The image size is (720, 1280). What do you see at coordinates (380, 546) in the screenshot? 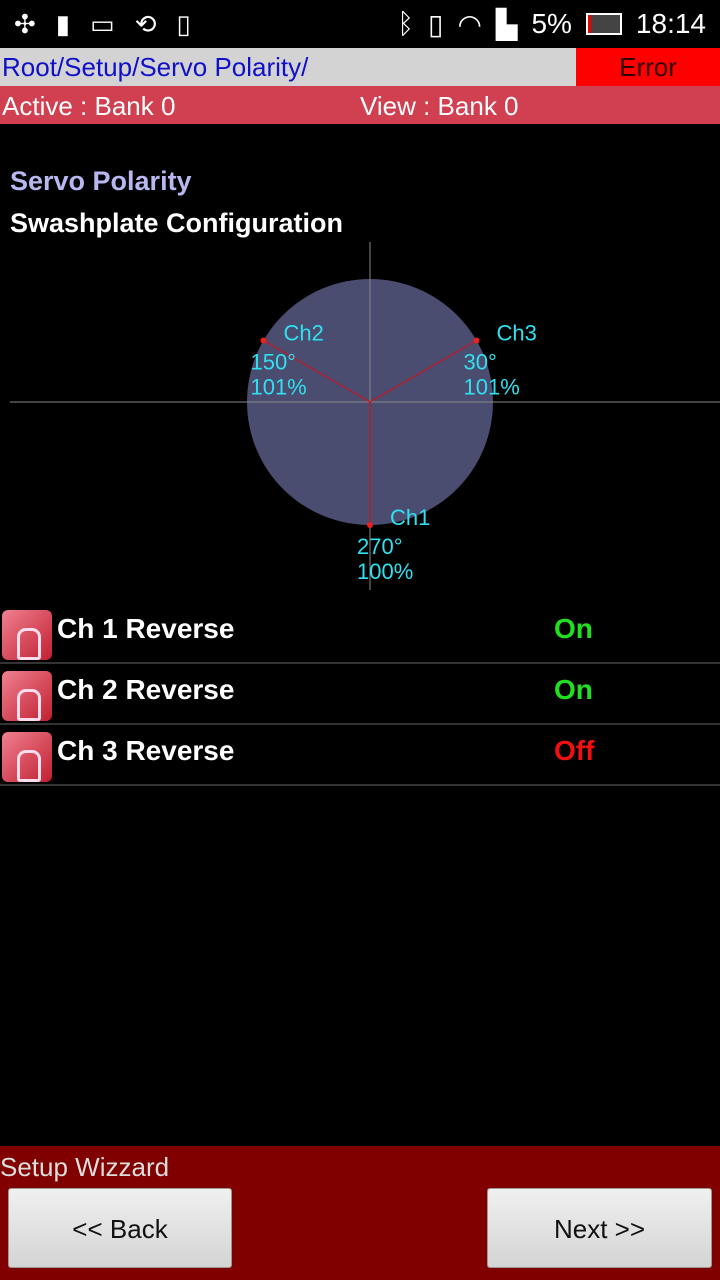
I see `channel-angle: 270°` at bounding box center [380, 546].